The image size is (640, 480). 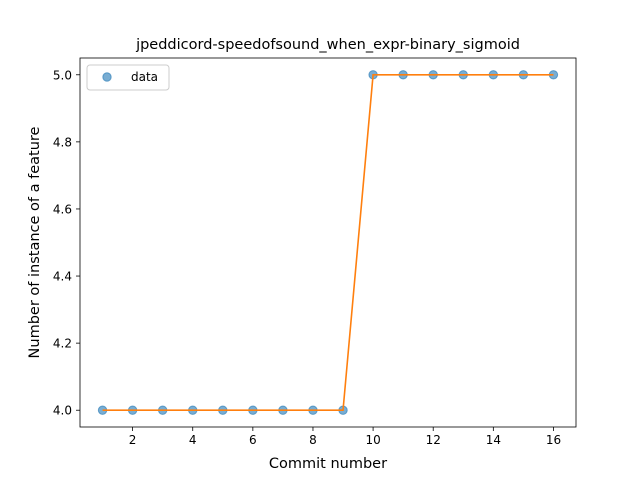 I want to click on y-tick-label: 4.4, so click(x=62, y=277).